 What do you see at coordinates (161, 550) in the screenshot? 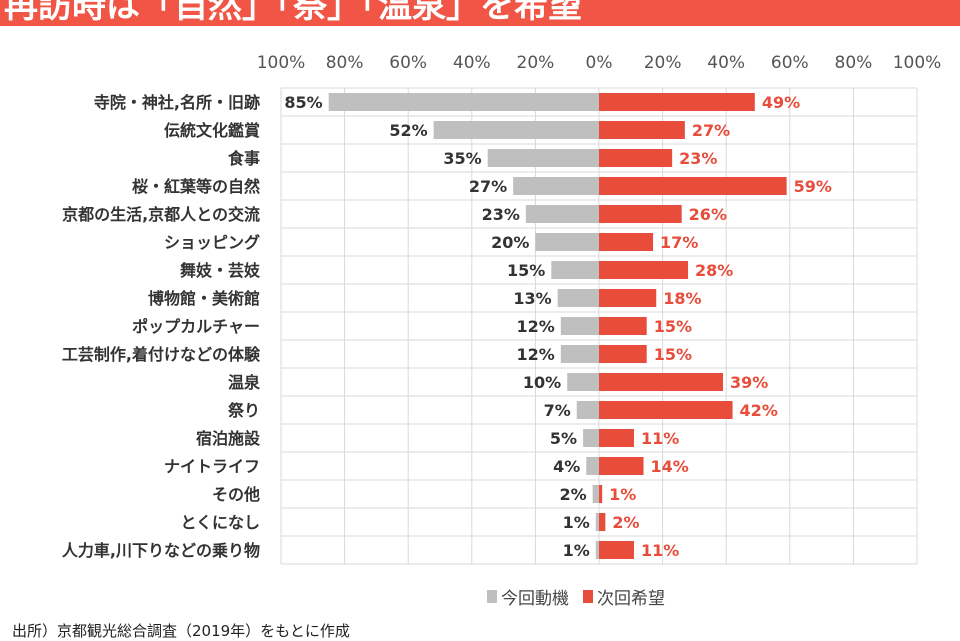
I see `category-label: 人力車,川下りなどの乗り物` at bounding box center [161, 550].